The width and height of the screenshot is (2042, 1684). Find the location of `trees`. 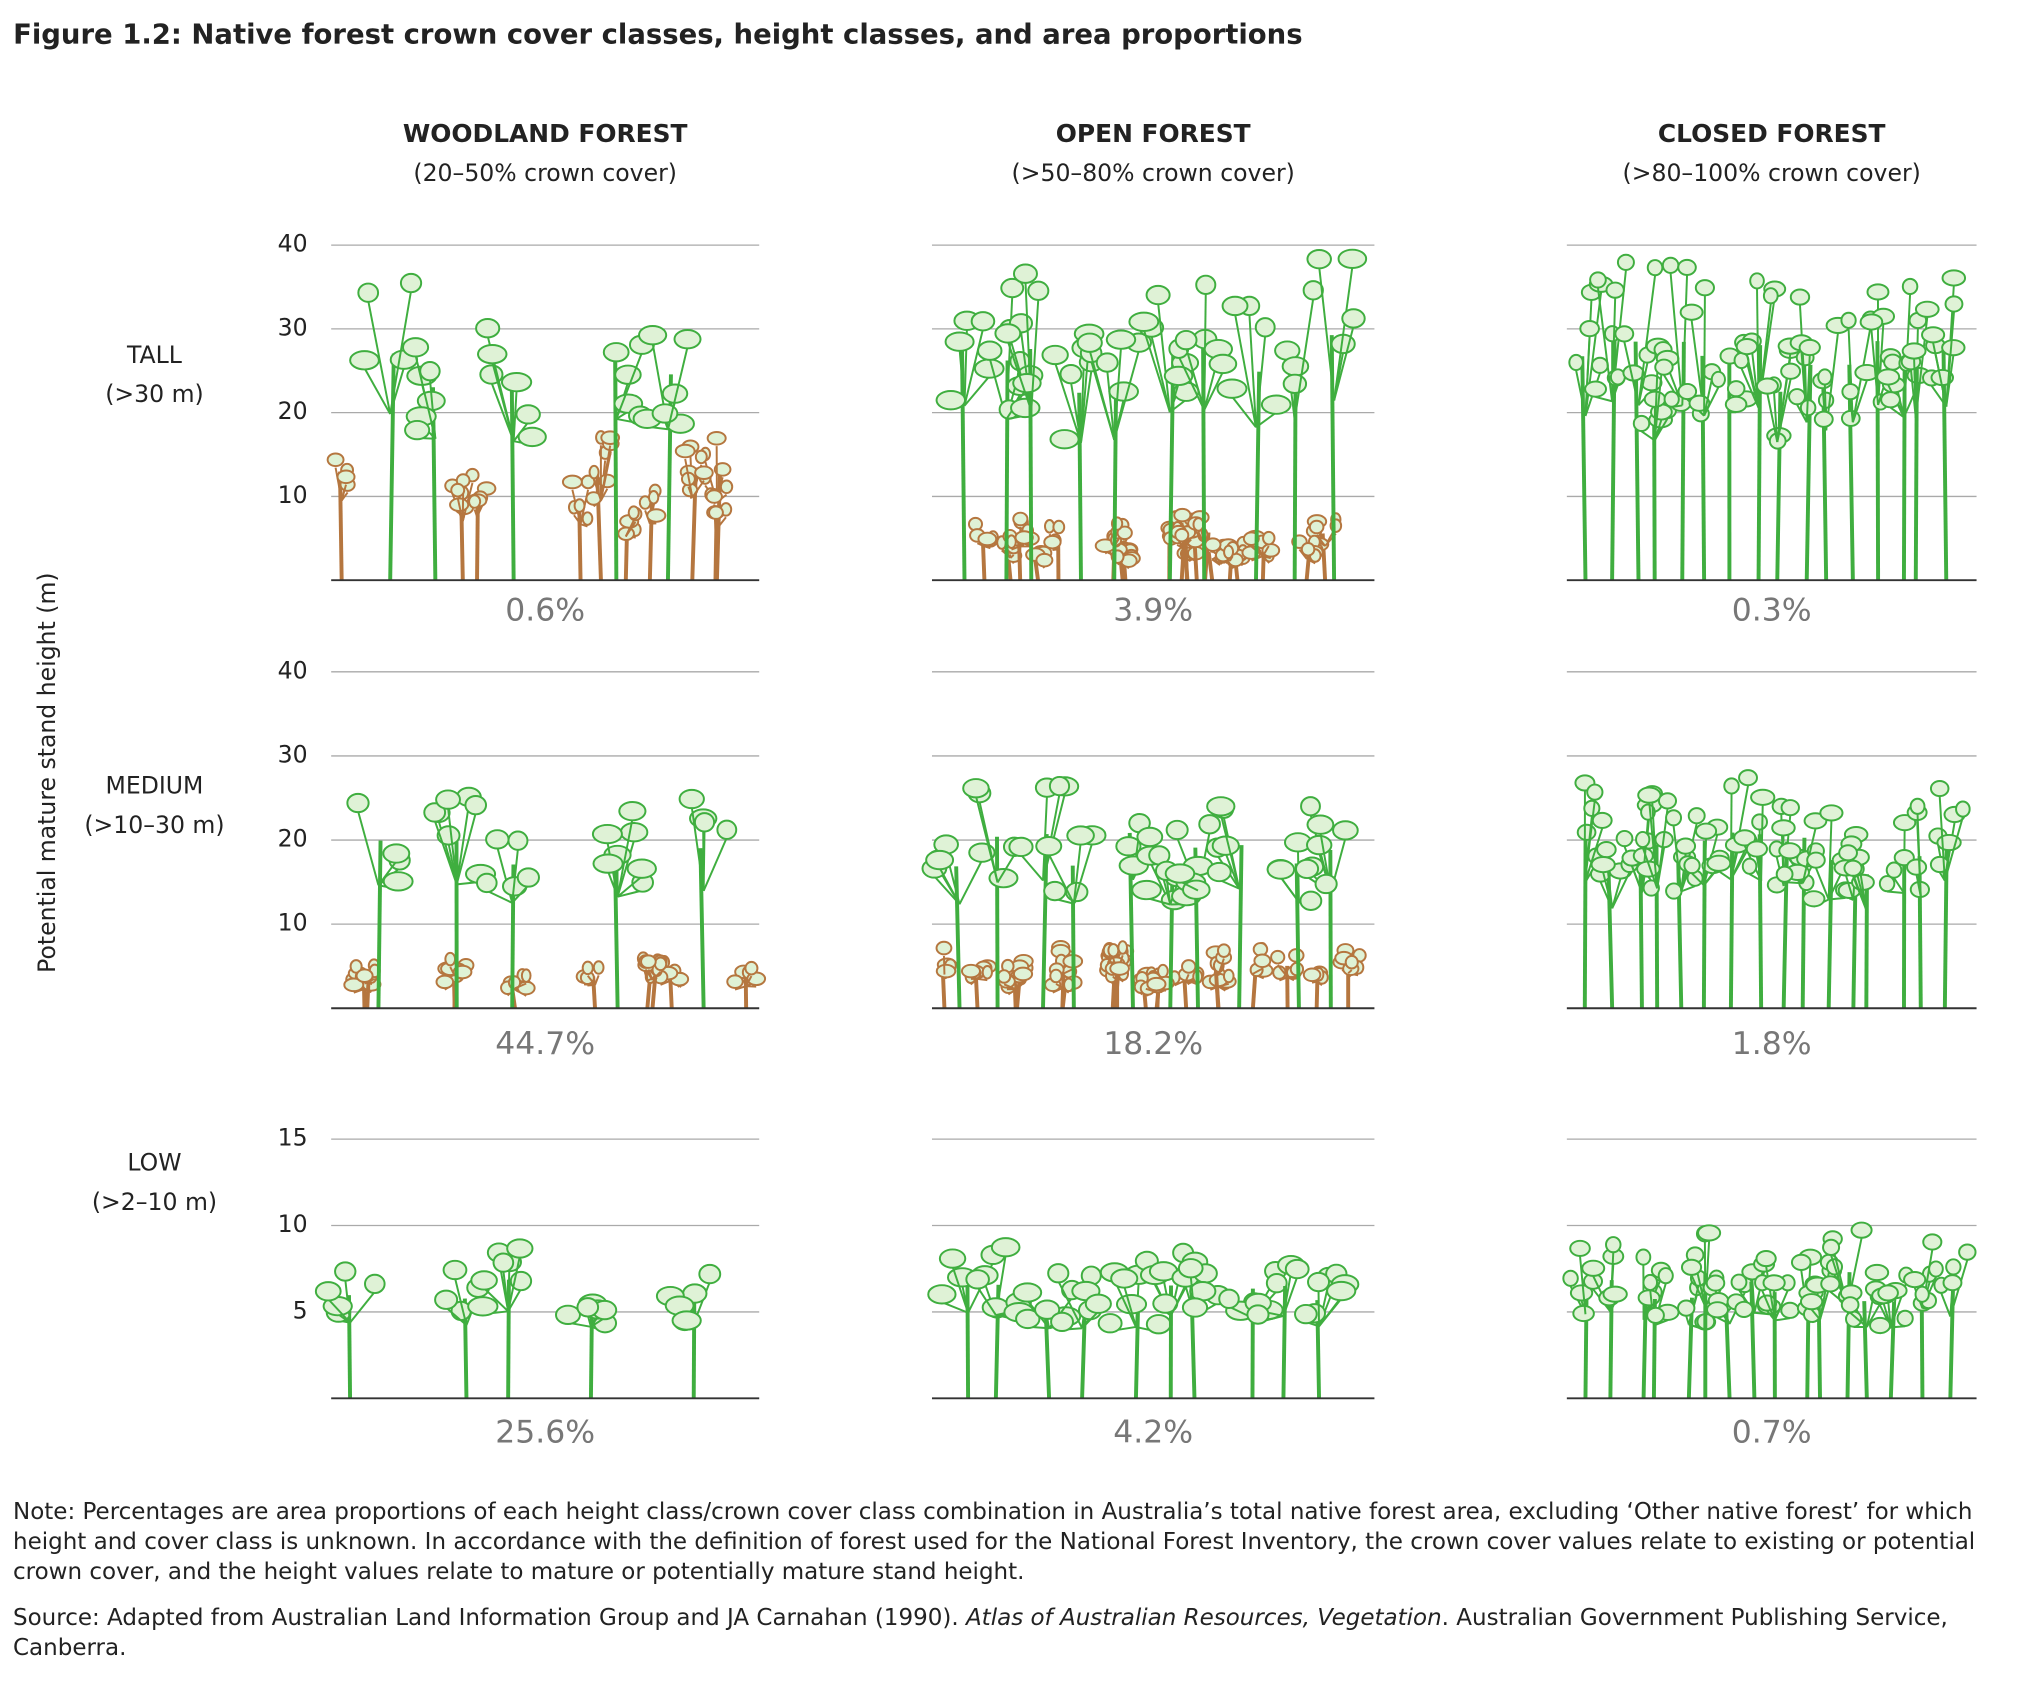

trees is located at coordinates (1769, 1310).